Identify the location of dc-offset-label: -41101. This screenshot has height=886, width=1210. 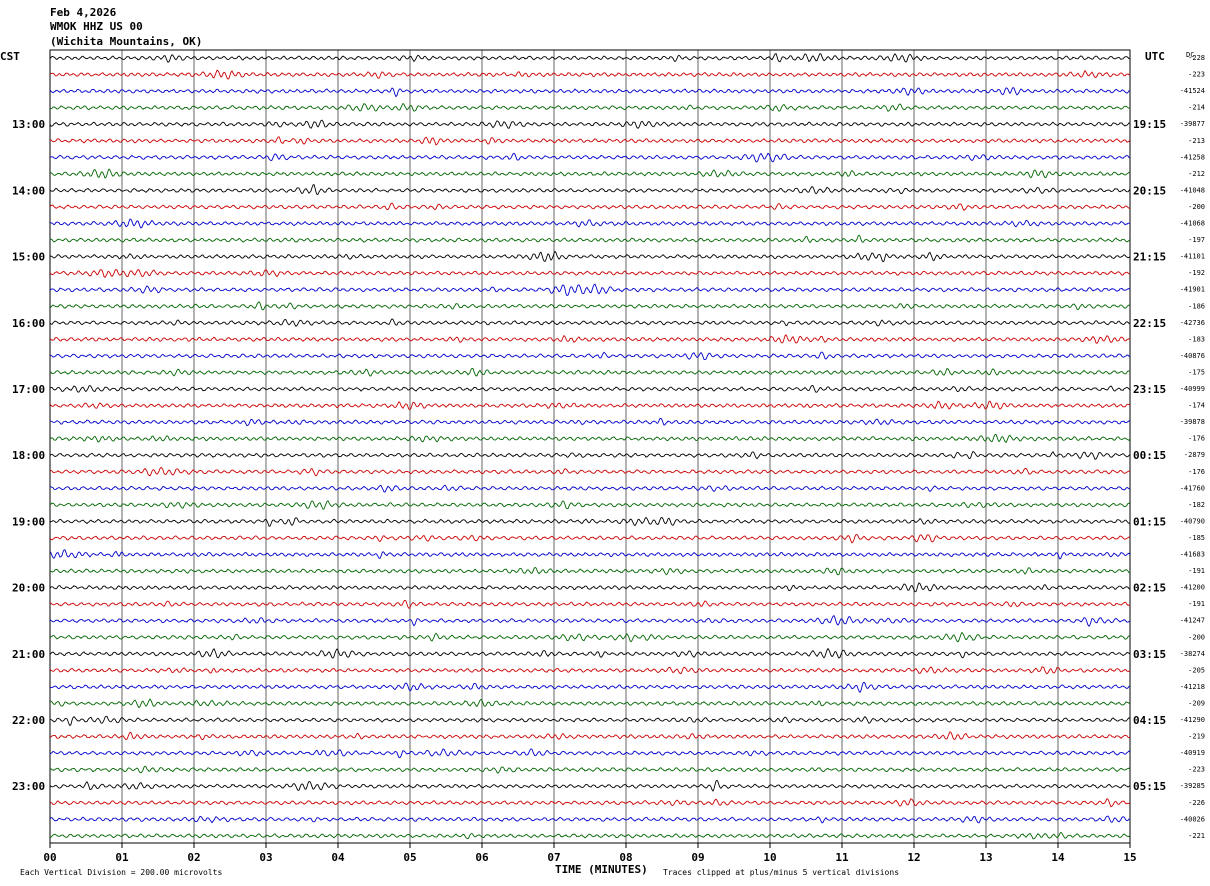
(1192, 257).